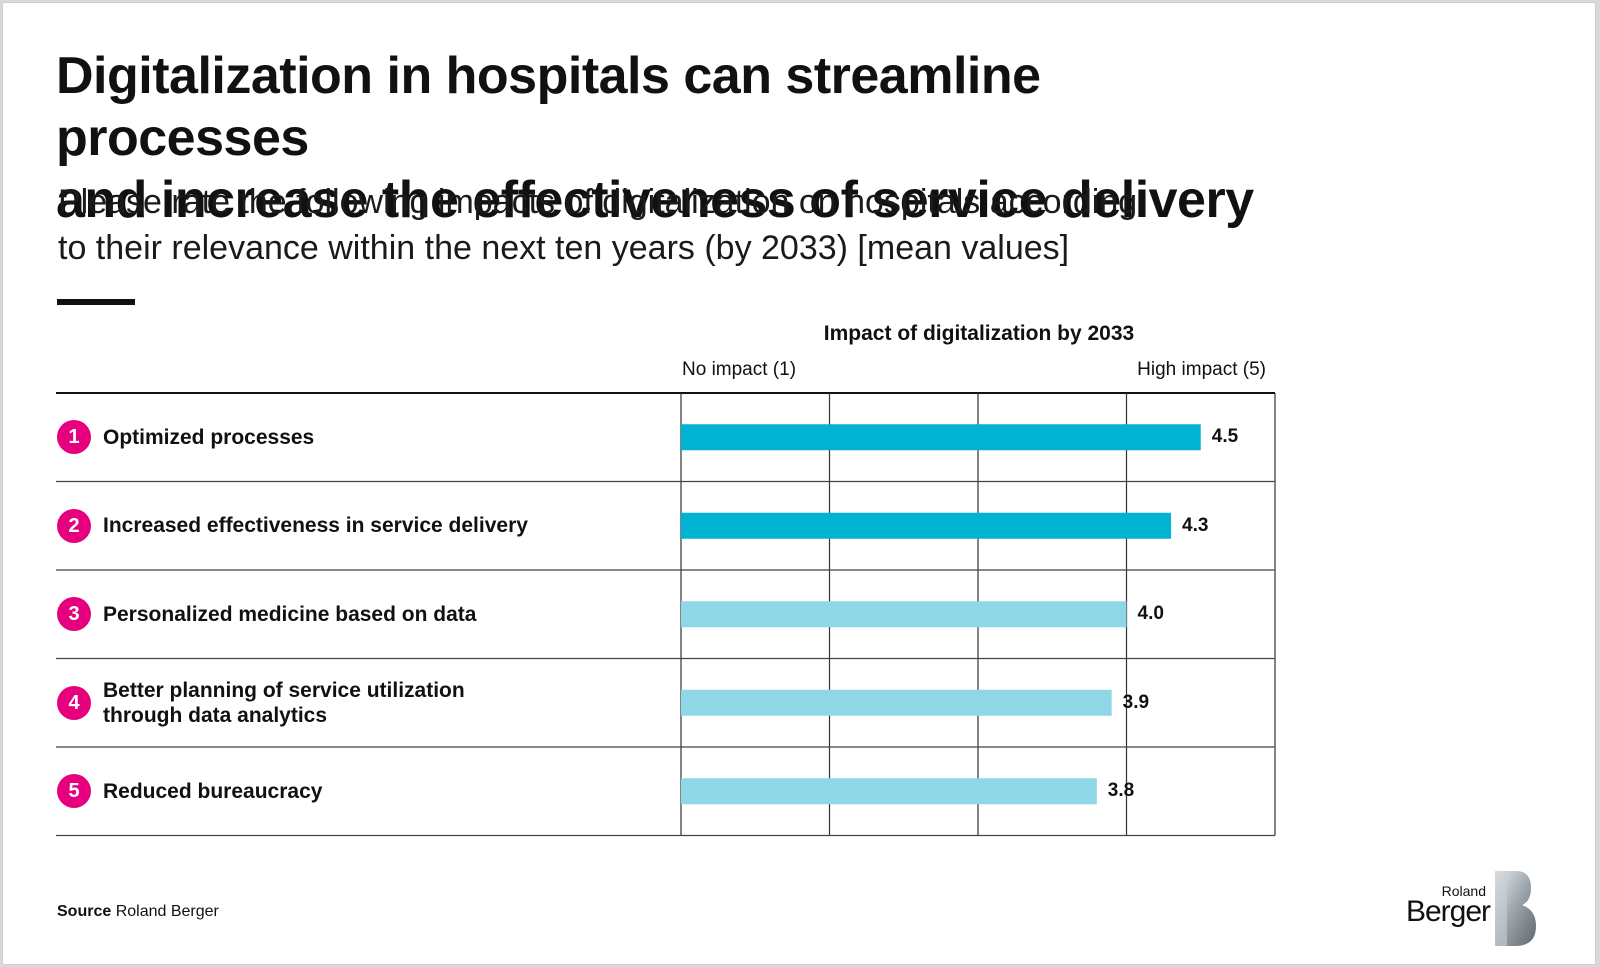  What do you see at coordinates (213, 791) in the screenshot?
I see `category-label-5: Reduced bureaucracy` at bounding box center [213, 791].